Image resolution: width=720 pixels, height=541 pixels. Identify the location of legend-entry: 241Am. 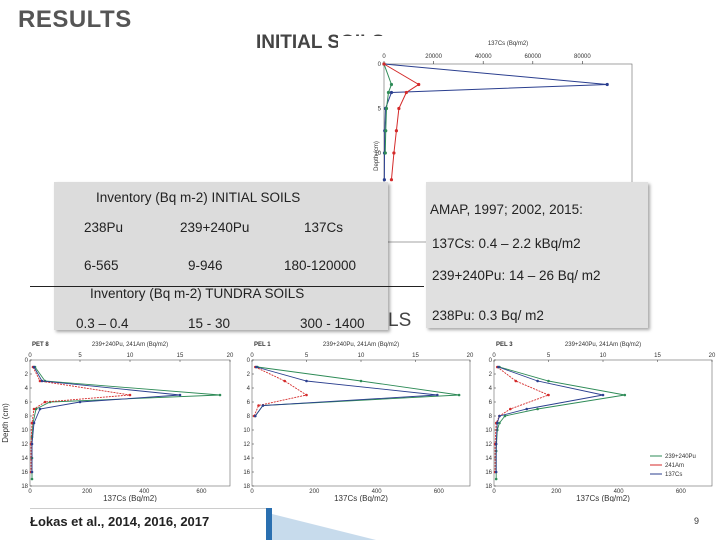
(674, 466).